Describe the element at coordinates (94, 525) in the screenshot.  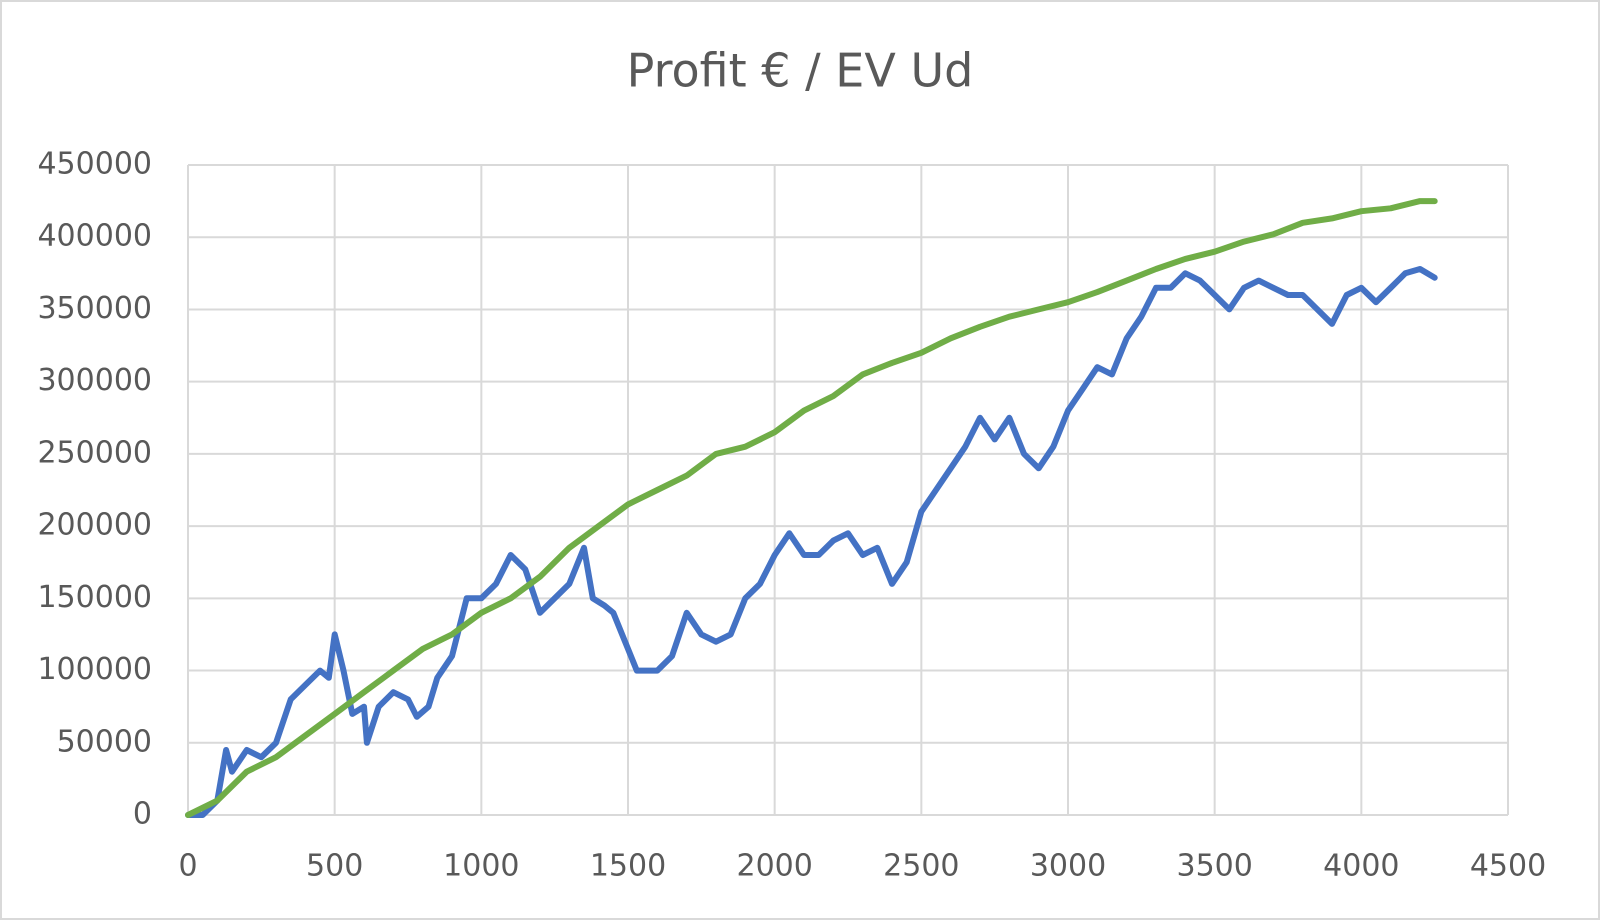
I see `y-tick-label: 200000` at that location.